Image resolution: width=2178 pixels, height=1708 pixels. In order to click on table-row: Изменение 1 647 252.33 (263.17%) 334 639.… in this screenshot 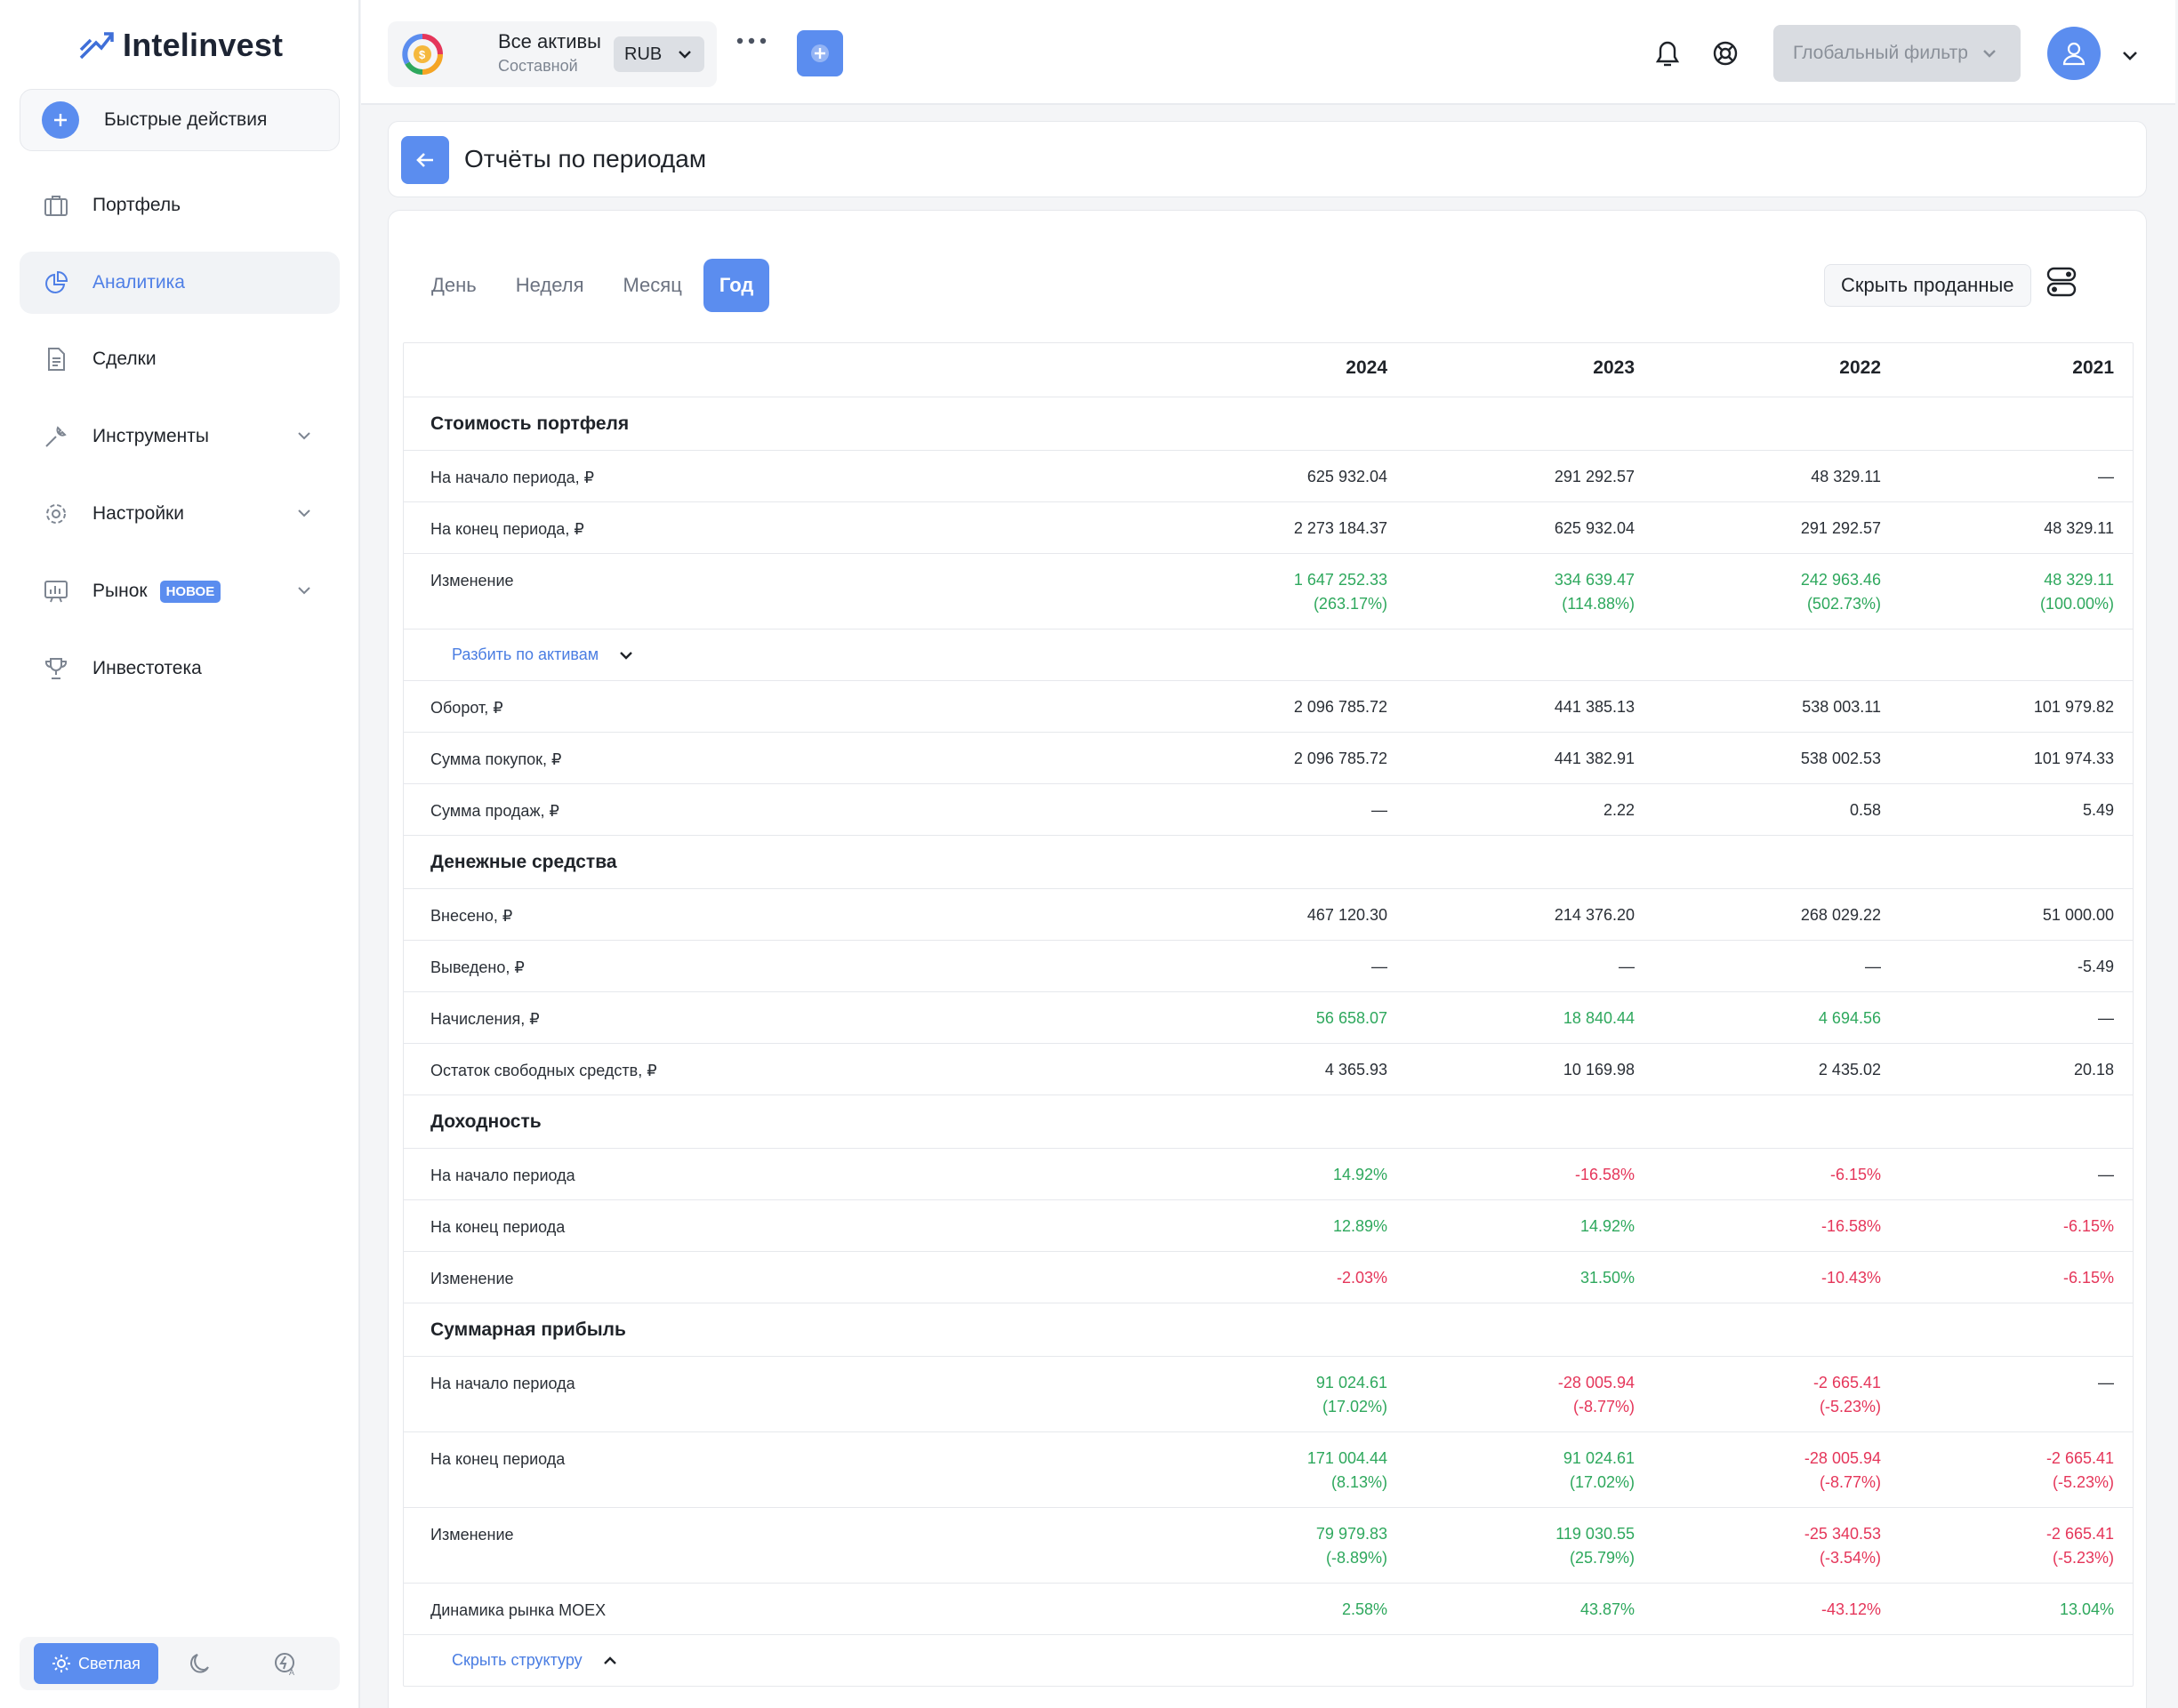, I will do `click(1268, 591)`.